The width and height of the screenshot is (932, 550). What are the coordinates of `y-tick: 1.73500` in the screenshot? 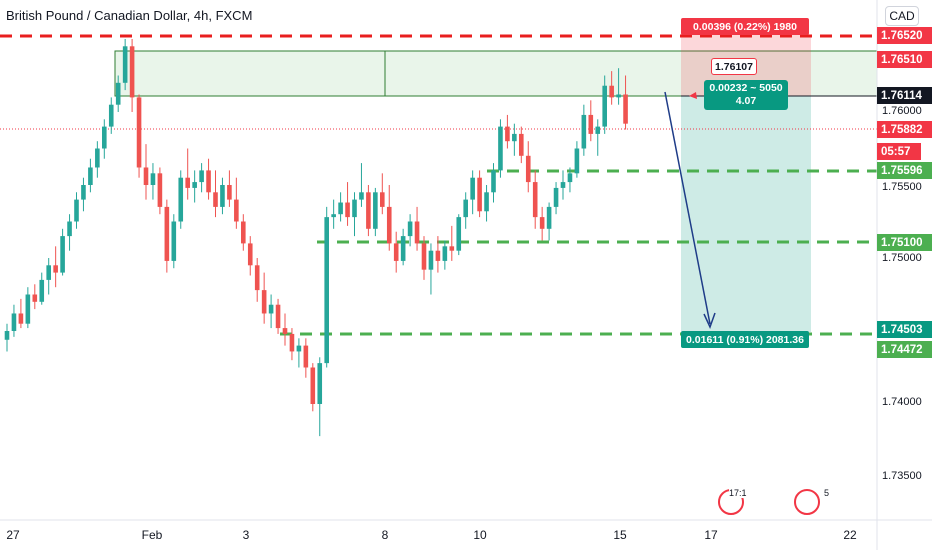 It's located at (902, 476).